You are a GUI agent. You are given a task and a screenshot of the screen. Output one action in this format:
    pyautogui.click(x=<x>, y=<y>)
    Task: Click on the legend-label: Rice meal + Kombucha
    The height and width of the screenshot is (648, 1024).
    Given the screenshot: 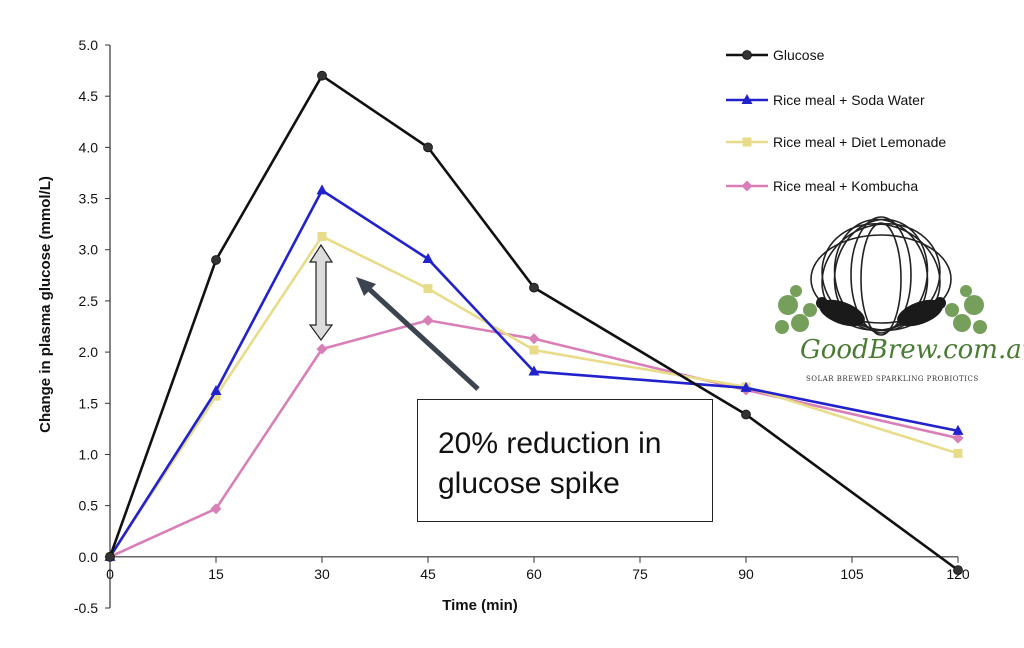 What is the action you would take?
    pyautogui.click(x=845, y=186)
    